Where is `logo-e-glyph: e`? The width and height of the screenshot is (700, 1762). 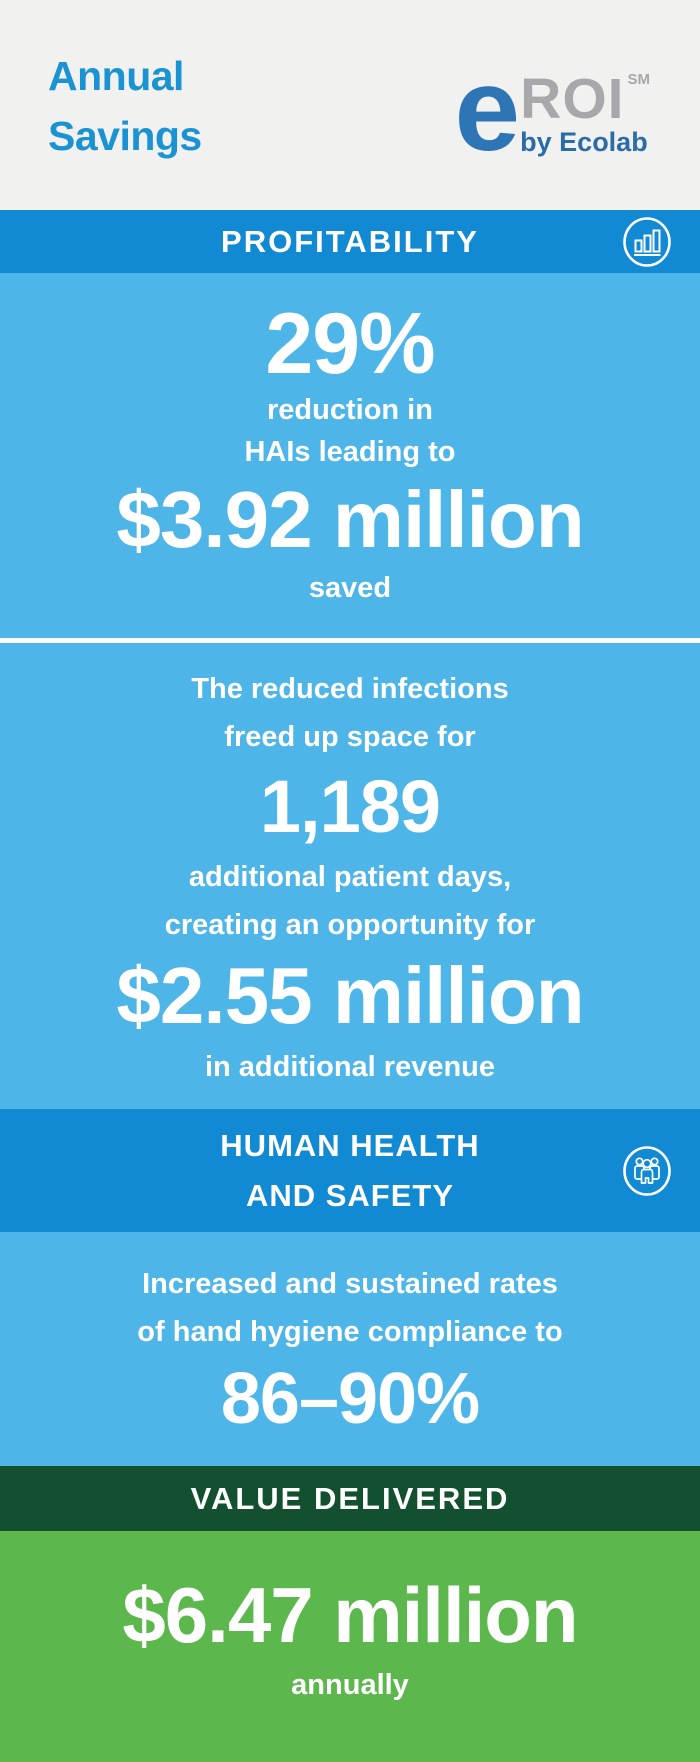 logo-e-glyph: e is located at coordinates (487, 110).